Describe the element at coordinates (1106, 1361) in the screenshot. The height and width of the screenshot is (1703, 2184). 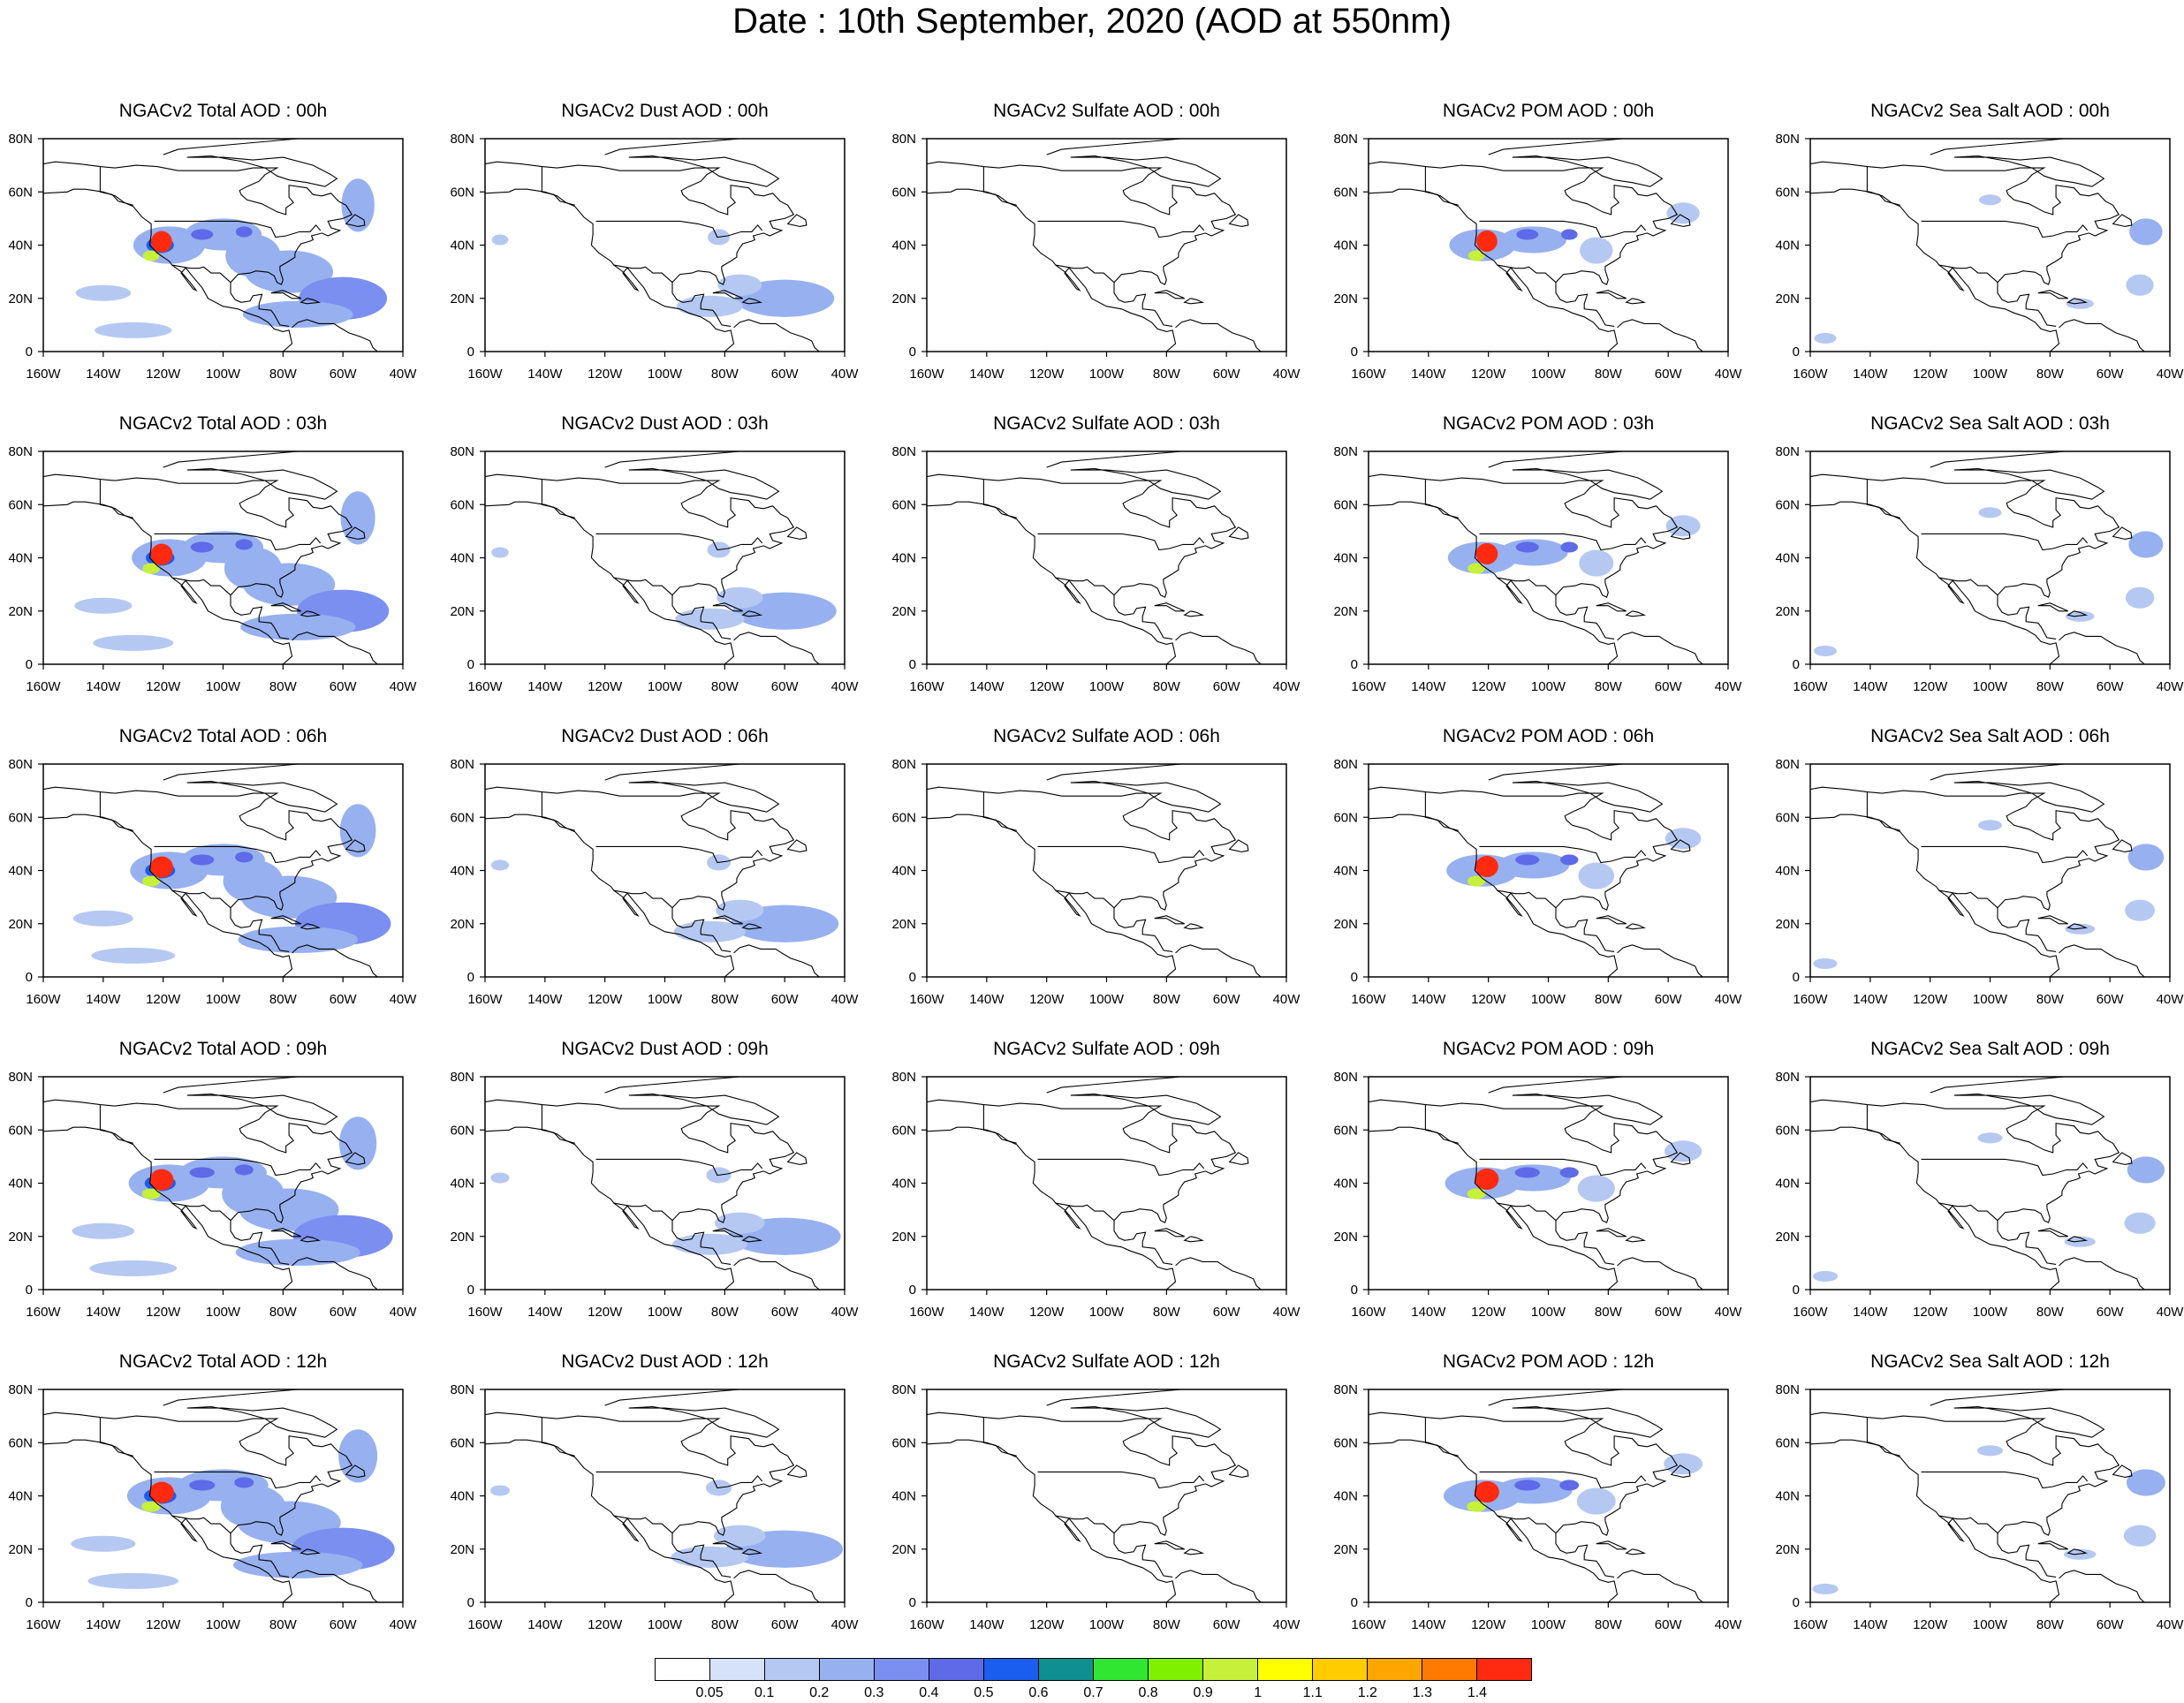
I see `panel-title: NGACv2 Sulfate AOD : 12h` at that location.